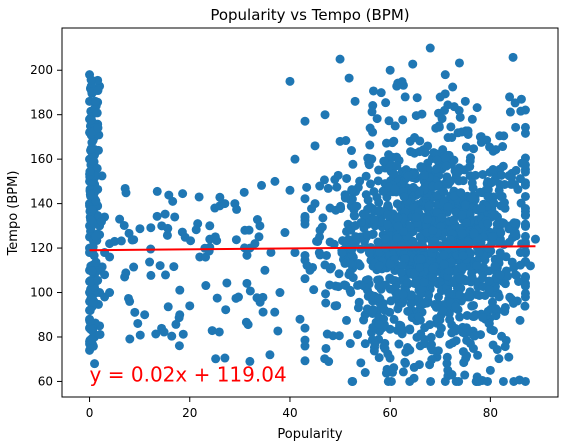 Image resolution: width=570 pixels, height=446 pixels. Describe the element at coordinates (309, 434) in the screenshot. I see `x-axis-label: Popularity` at that location.